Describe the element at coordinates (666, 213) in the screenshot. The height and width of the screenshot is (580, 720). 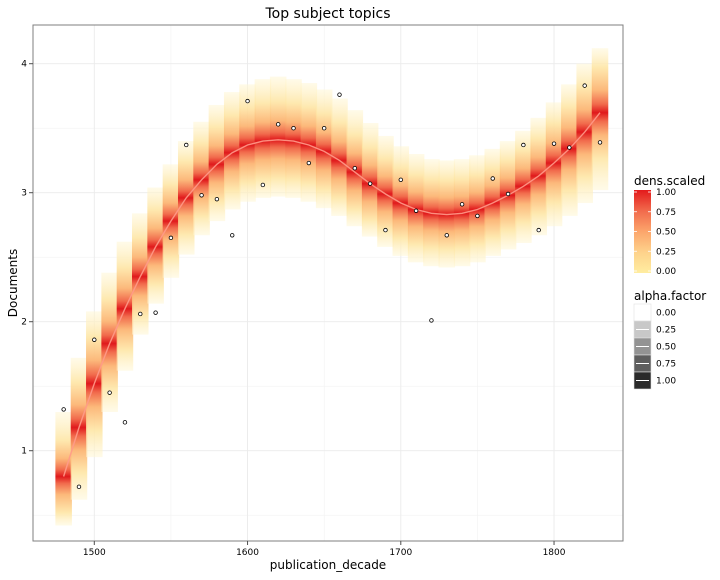
I see `colorbar-label: 0.75` at that location.